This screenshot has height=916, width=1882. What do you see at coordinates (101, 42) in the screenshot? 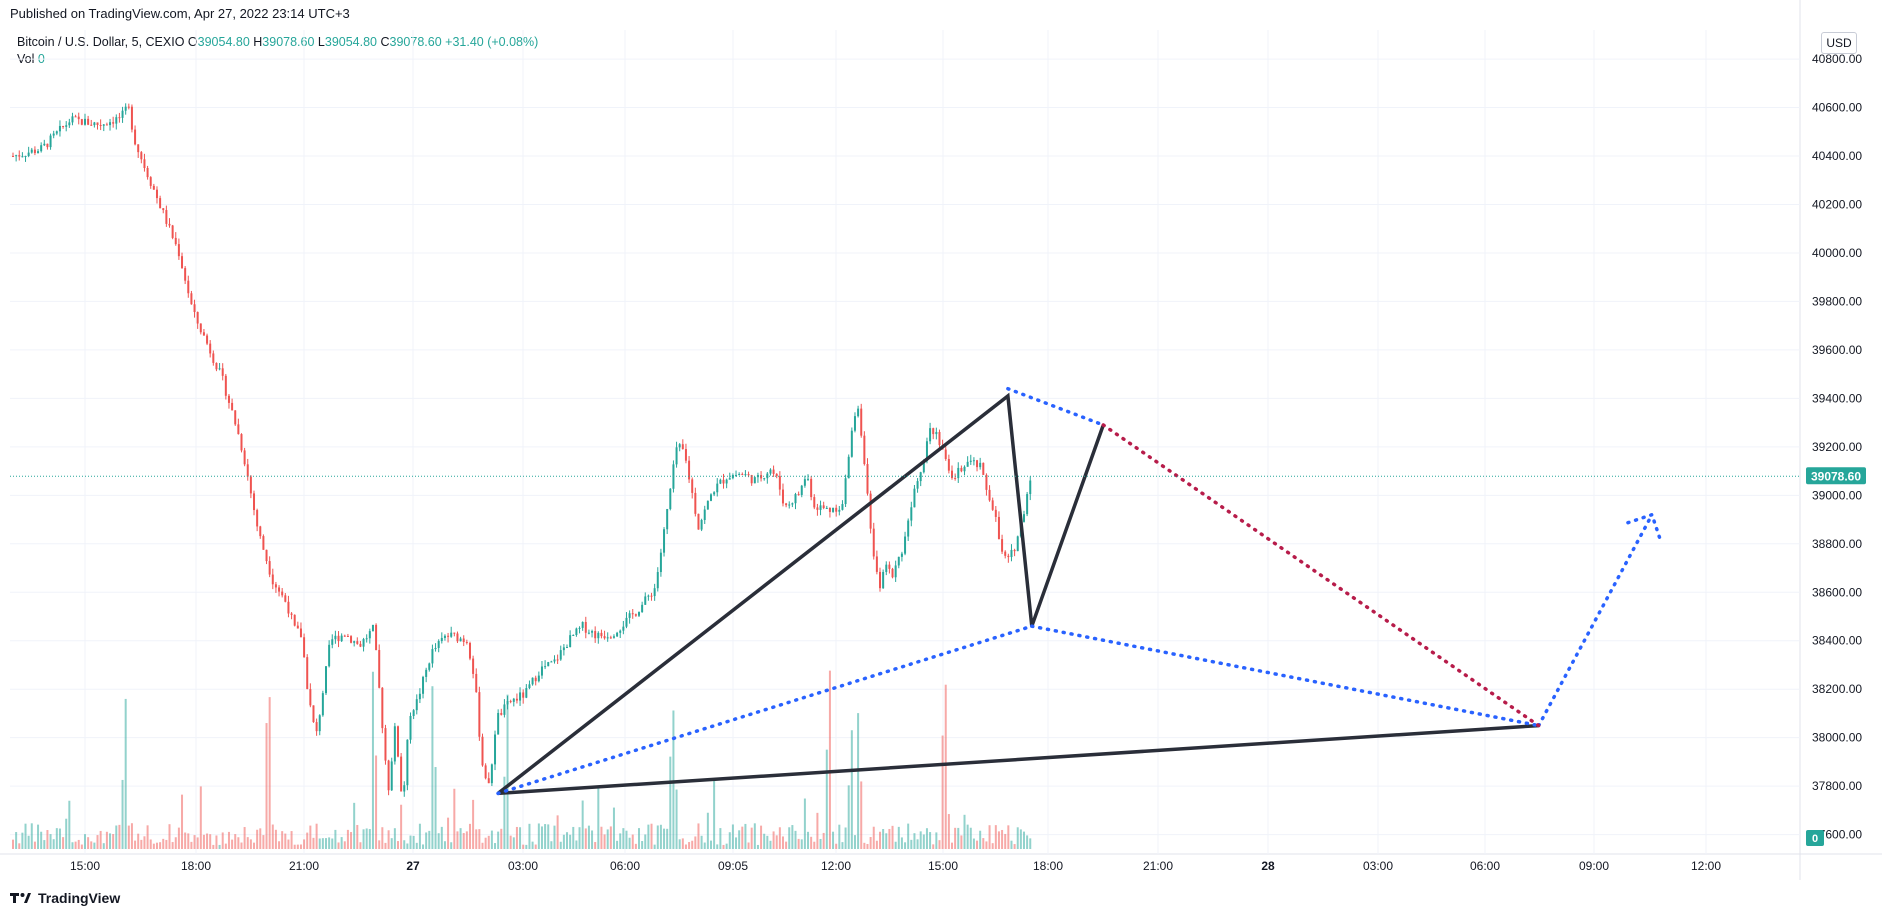
I see `symbol-name: Bitcoin / U.S. Dollar, 5, CEXIO` at bounding box center [101, 42].